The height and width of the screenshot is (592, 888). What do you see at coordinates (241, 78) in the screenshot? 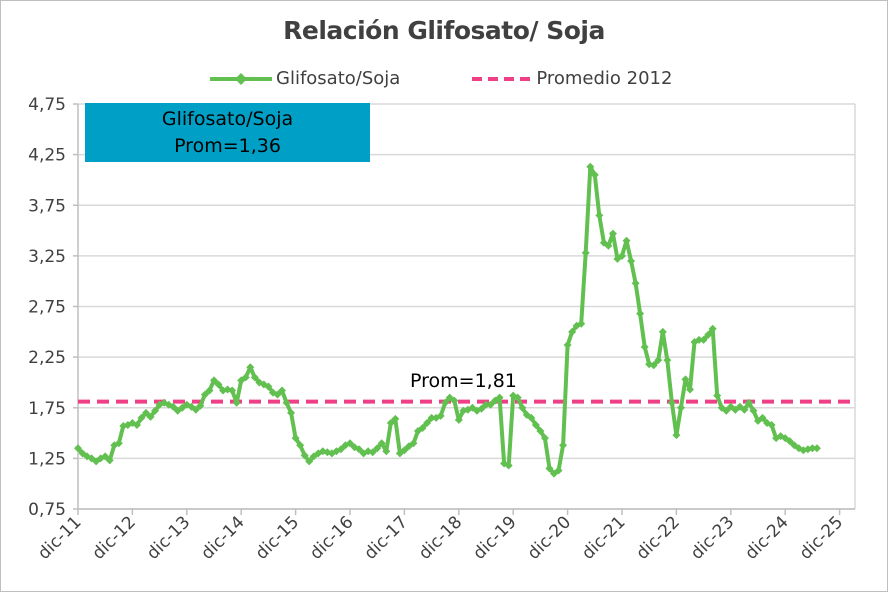
I see `legend-line-marker-icon` at bounding box center [241, 78].